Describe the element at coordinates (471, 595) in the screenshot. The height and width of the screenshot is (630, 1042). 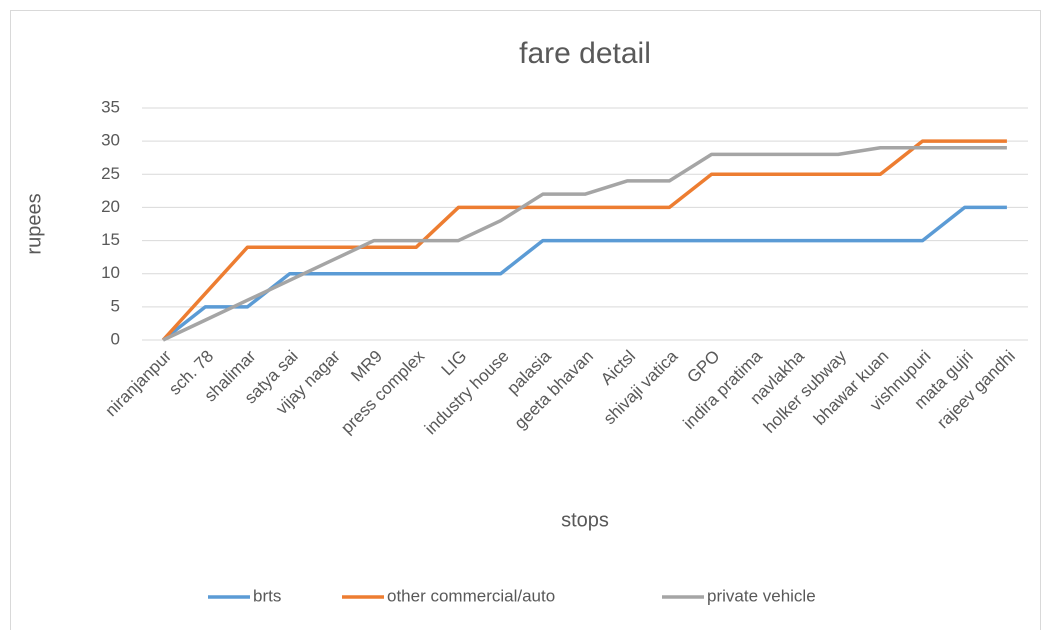
I see `legend-label: other commercial/auto` at that location.